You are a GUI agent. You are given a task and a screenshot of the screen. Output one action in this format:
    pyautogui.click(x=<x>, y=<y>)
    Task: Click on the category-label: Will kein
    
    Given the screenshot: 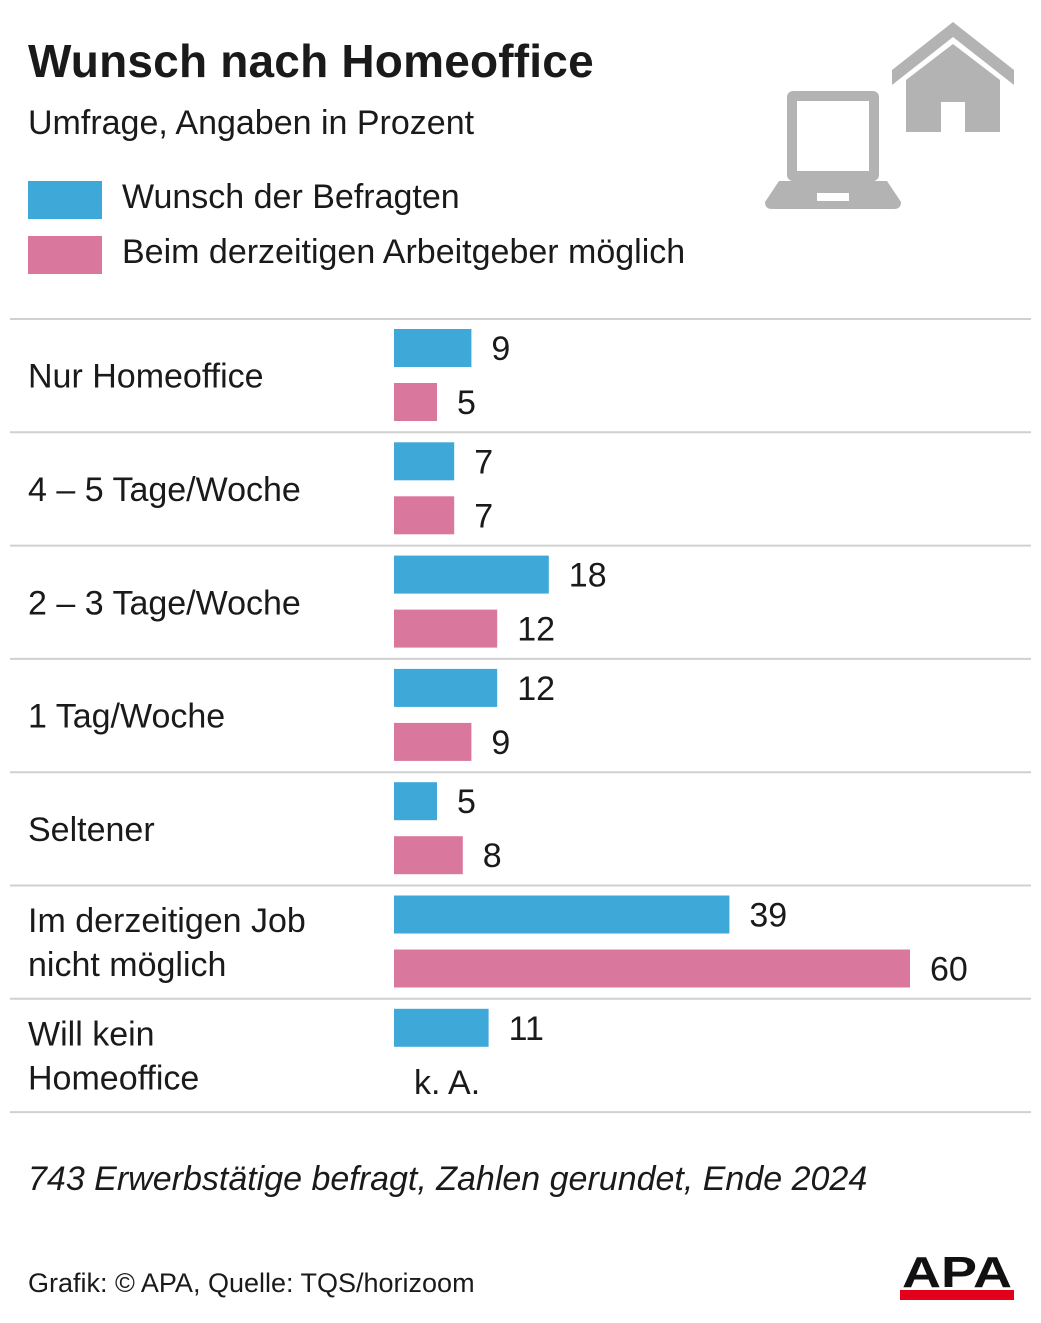 What is the action you would take?
    pyautogui.click(x=91, y=1034)
    